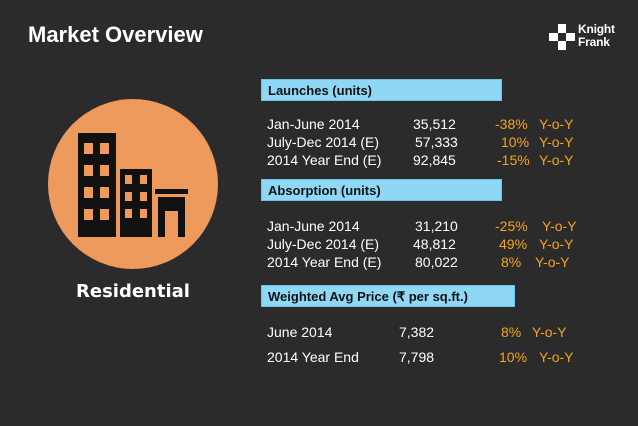  Describe the element at coordinates (401, 296) in the screenshot. I see `rupee-symbol: ₹` at that location.